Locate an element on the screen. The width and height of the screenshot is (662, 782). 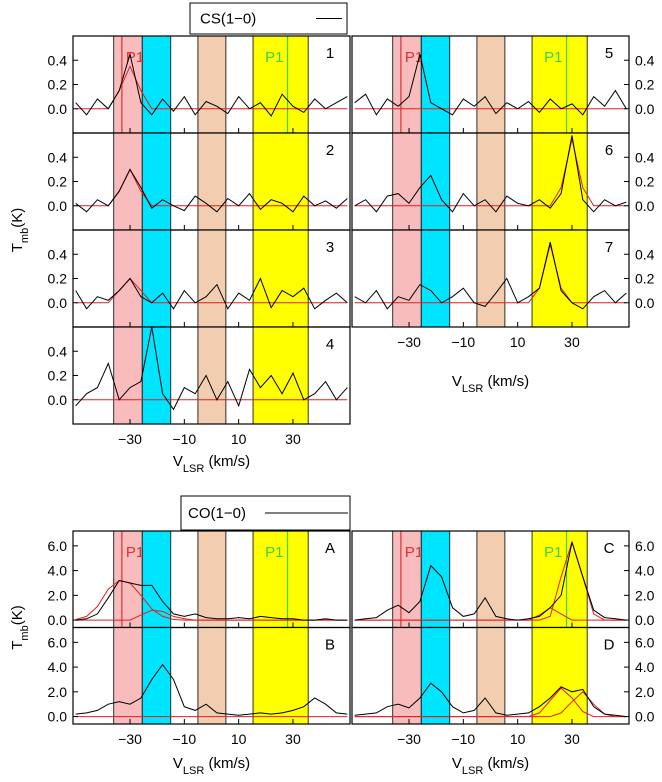
panel-label: D is located at coordinates (609, 645).